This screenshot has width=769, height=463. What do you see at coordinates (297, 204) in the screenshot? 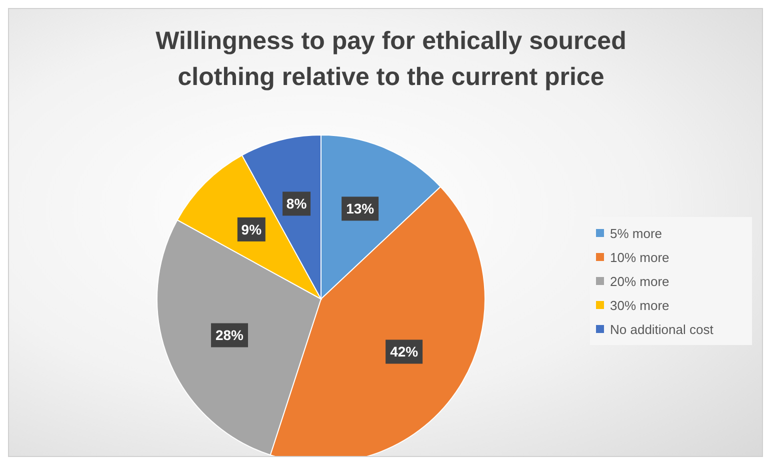
I see `data-label: 8%` at bounding box center [297, 204].